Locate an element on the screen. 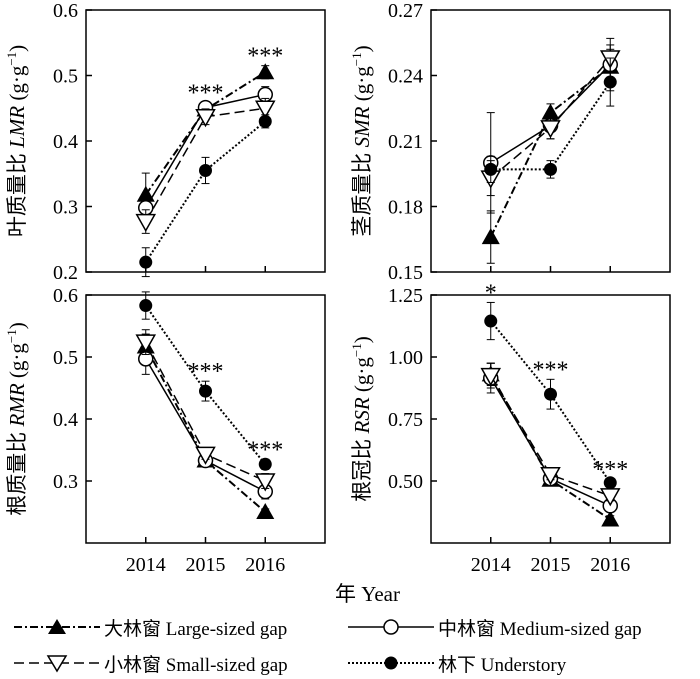 This screenshot has width=700, height=679. legend-item-large-gap: 大林窗 Large-sized gap is located at coordinates (150, 627).